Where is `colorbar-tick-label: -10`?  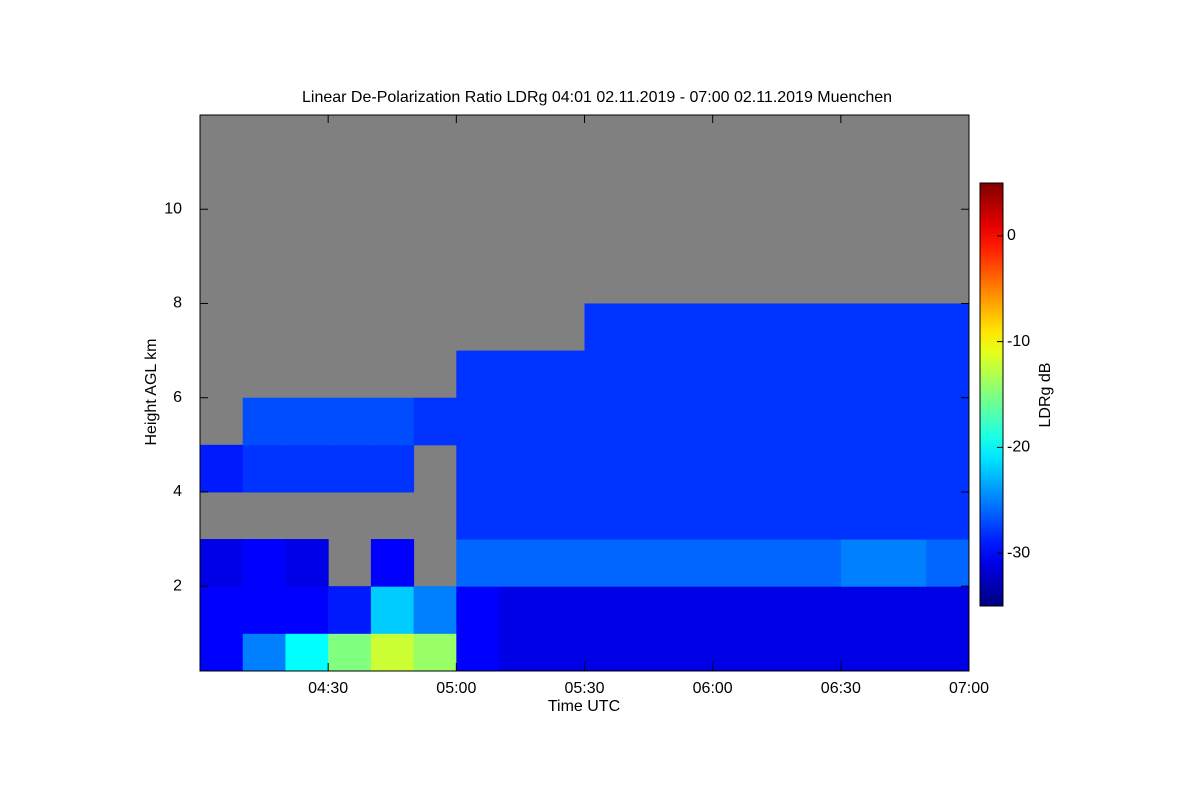
colorbar-tick-label: -10 is located at coordinates (1018, 341).